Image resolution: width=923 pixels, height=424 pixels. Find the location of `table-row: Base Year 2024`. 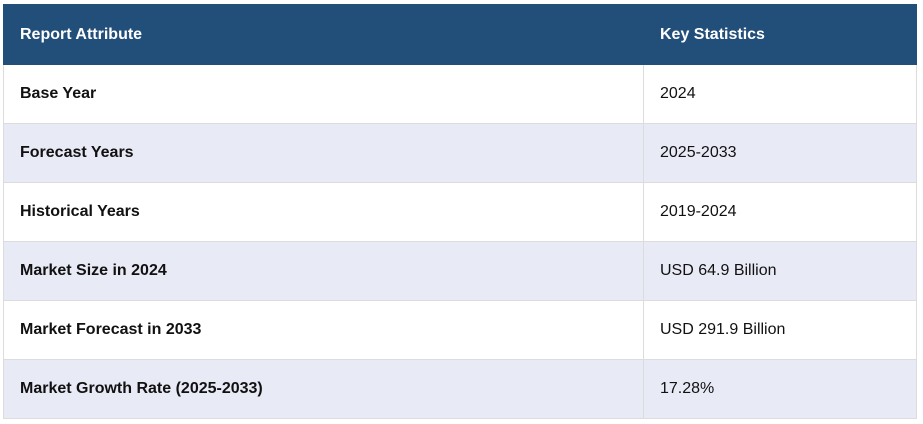

table-row: Base Year 2024 is located at coordinates (460, 94).